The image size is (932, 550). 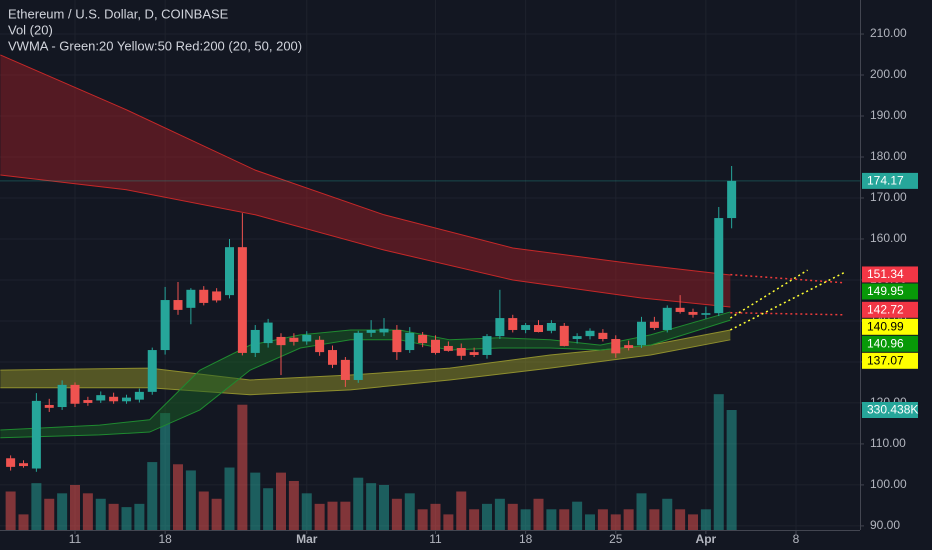 What do you see at coordinates (885, 343) in the screenshot?
I see `level-label: 140.96` at bounding box center [885, 343].